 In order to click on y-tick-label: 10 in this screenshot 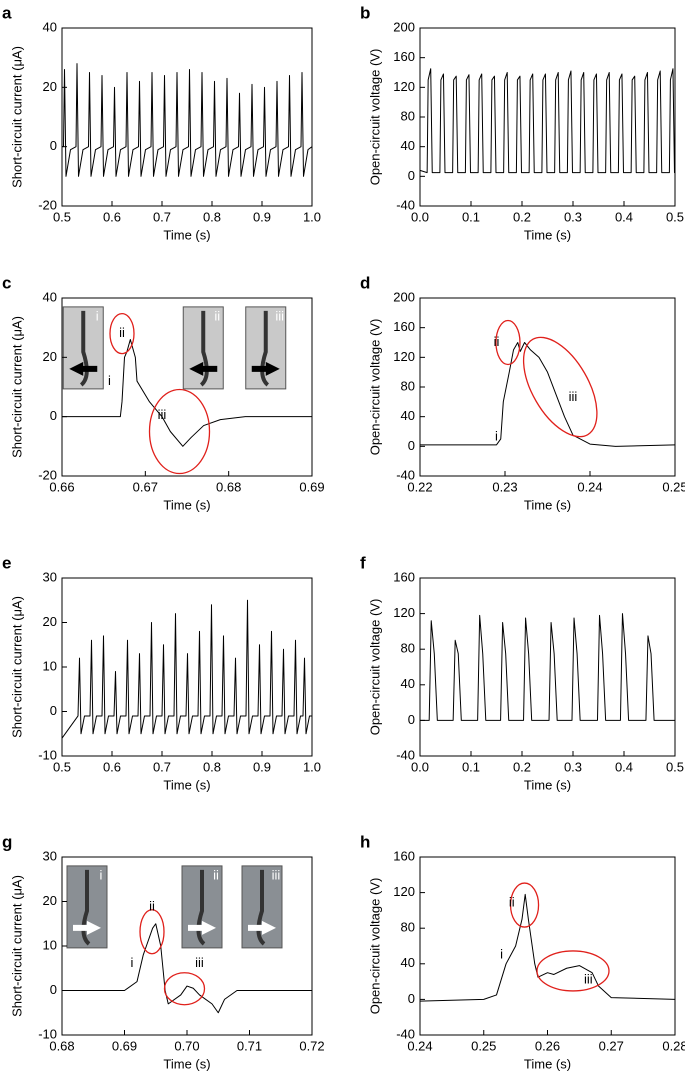, I will do `click(50, 944)`.